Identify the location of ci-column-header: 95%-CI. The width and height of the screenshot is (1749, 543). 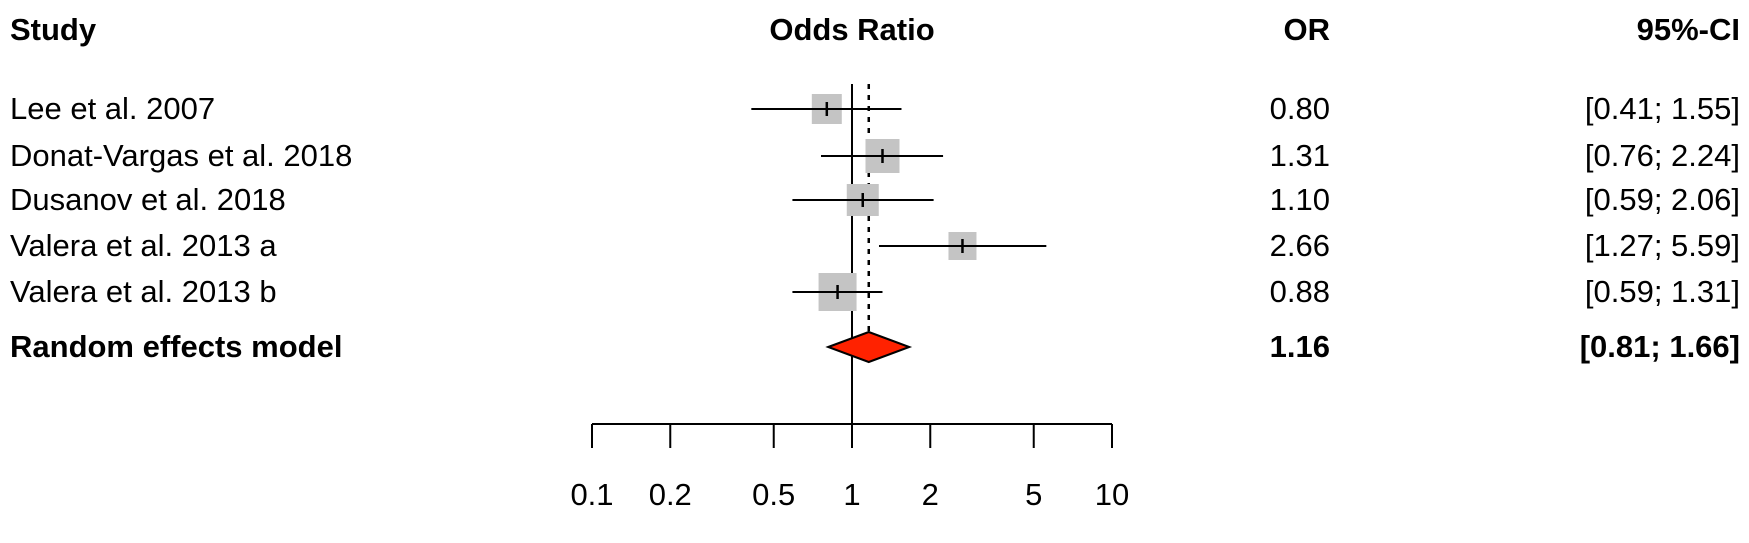
(1688, 29).